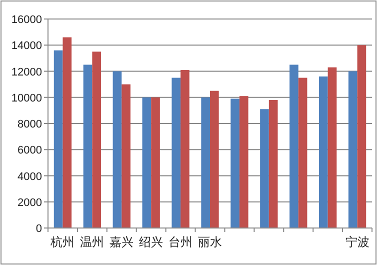 This screenshot has height=265, width=377. I want to click on y-tick-label: 4000, so click(30, 176).